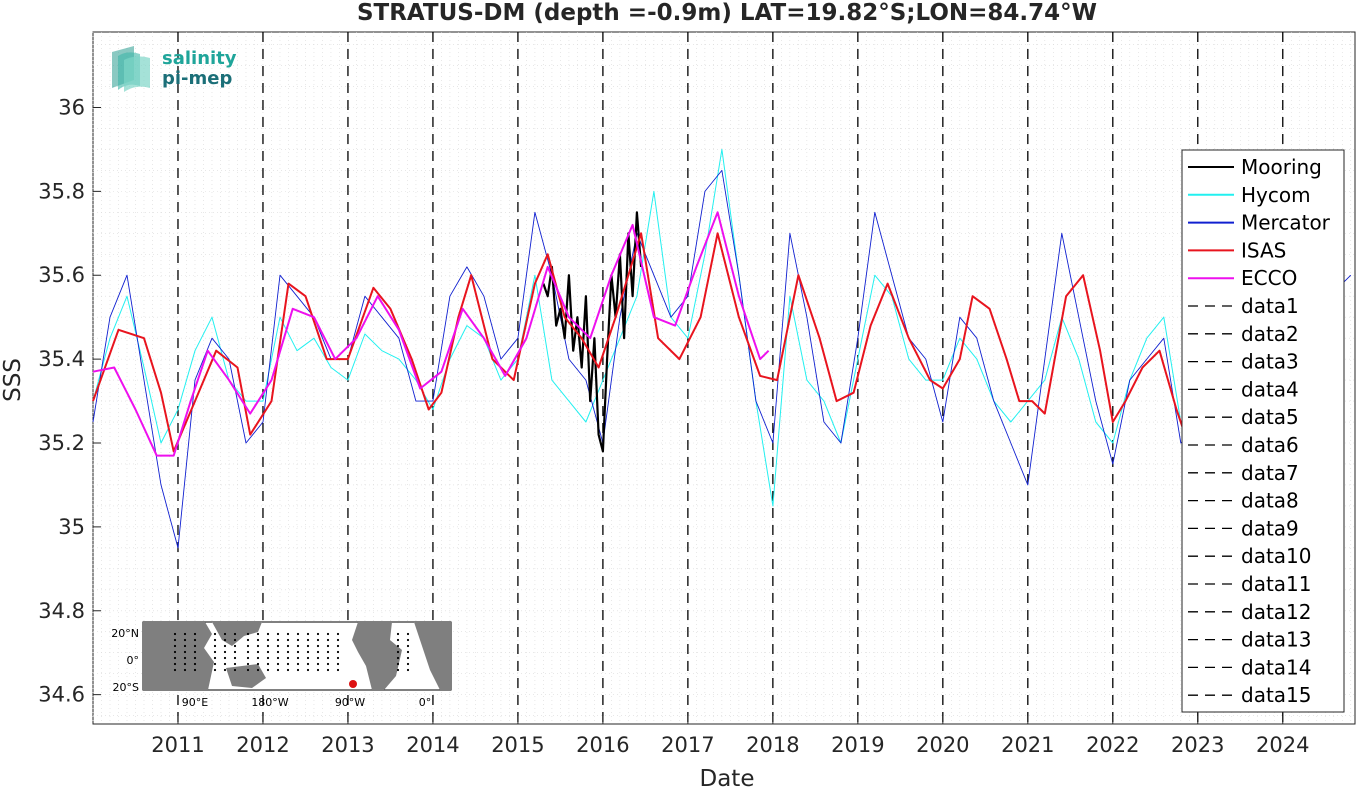 This screenshot has width=1358, height=790. Describe the element at coordinates (61, 611) in the screenshot. I see `y-tick-label: 34.8` at that location.